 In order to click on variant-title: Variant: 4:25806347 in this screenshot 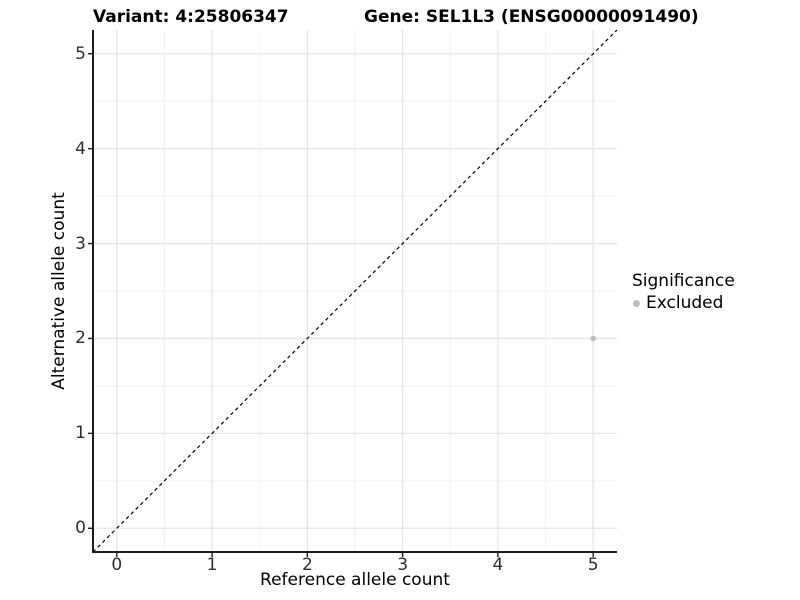, I will do `click(191, 17)`.